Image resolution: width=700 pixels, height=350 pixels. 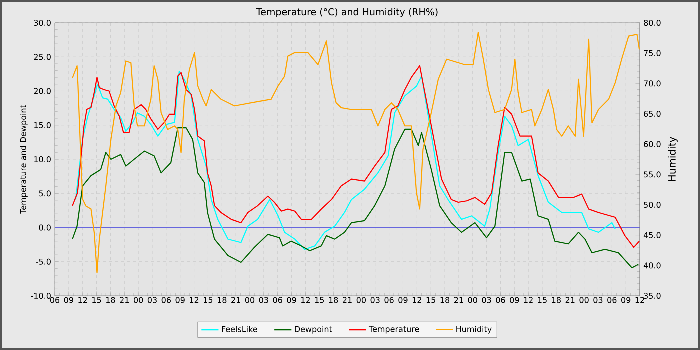 What do you see at coordinates (41, 296) in the screenshot?
I see `y-tick-label: -10.0` at bounding box center [41, 296].